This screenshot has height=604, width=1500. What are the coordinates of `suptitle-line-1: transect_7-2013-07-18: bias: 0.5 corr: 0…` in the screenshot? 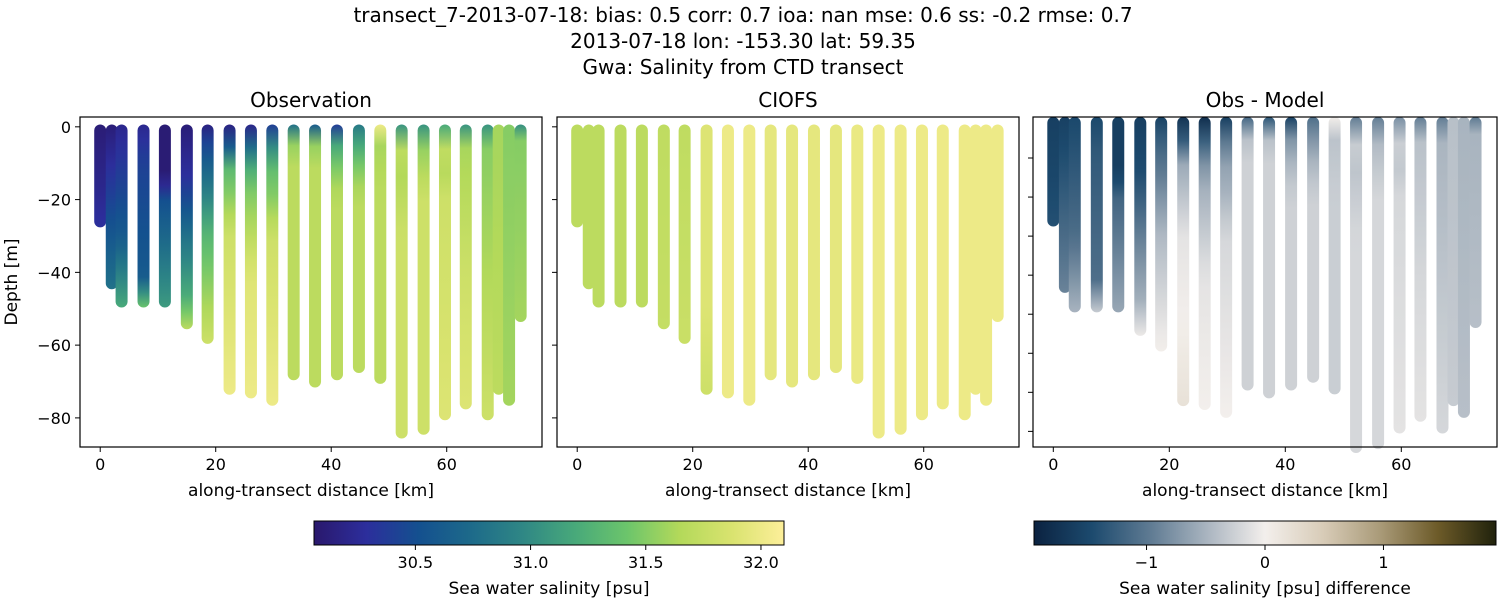 It's located at (742, 15).